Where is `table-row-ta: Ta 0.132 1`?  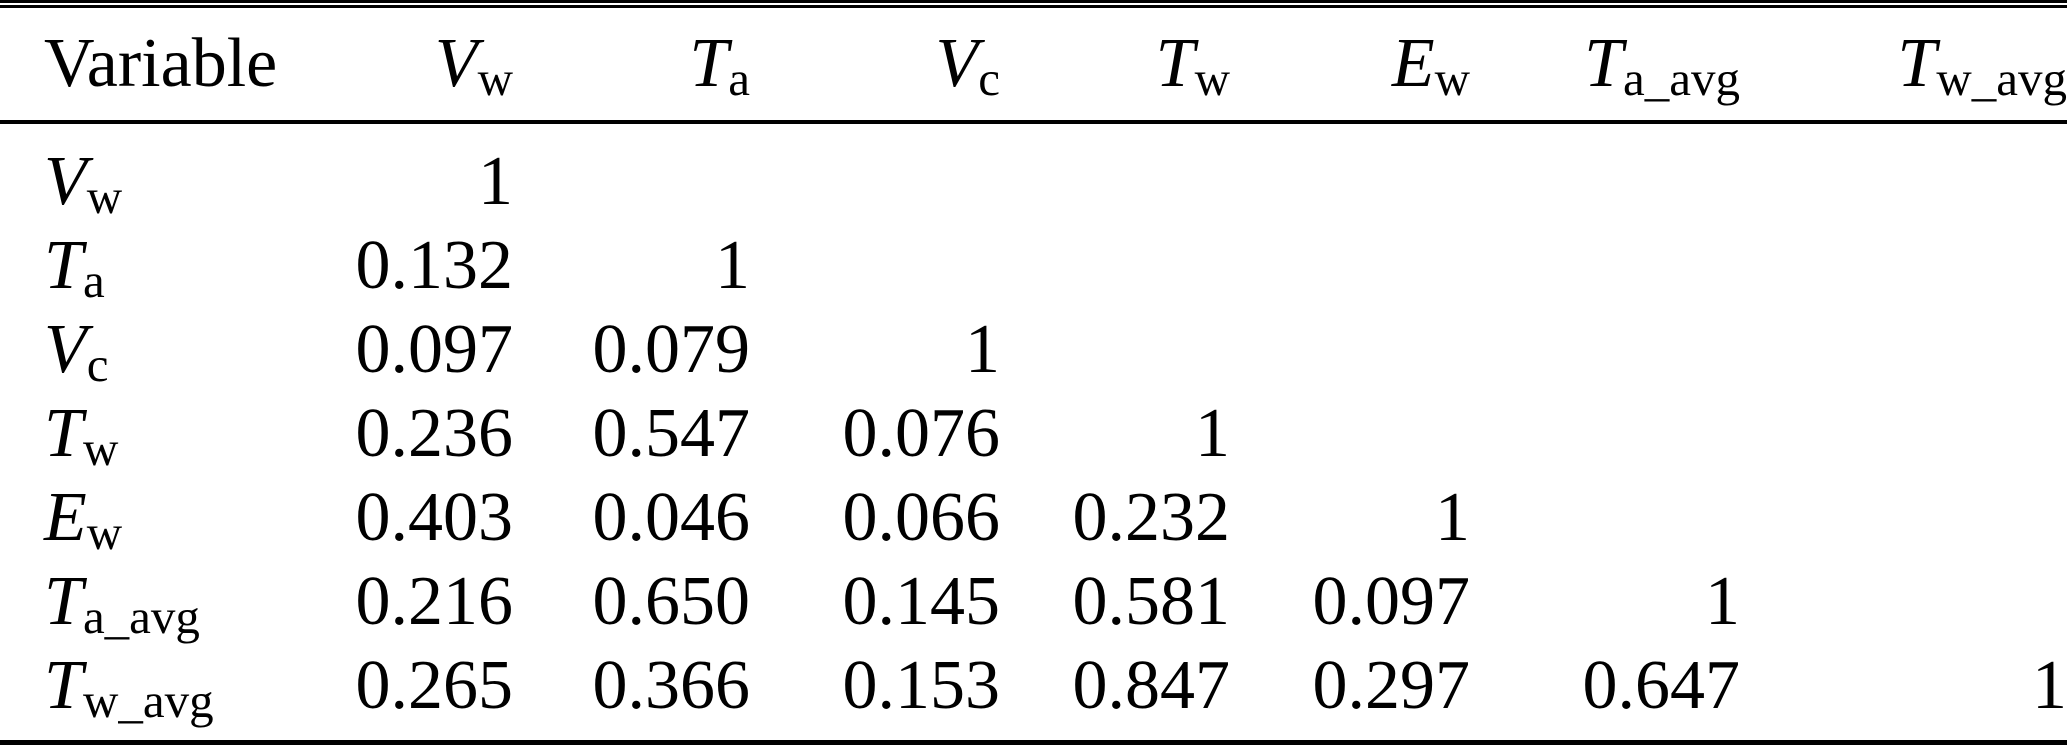
table-row-ta: Ta 0.132 1 is located at coordinates (1033, 266).